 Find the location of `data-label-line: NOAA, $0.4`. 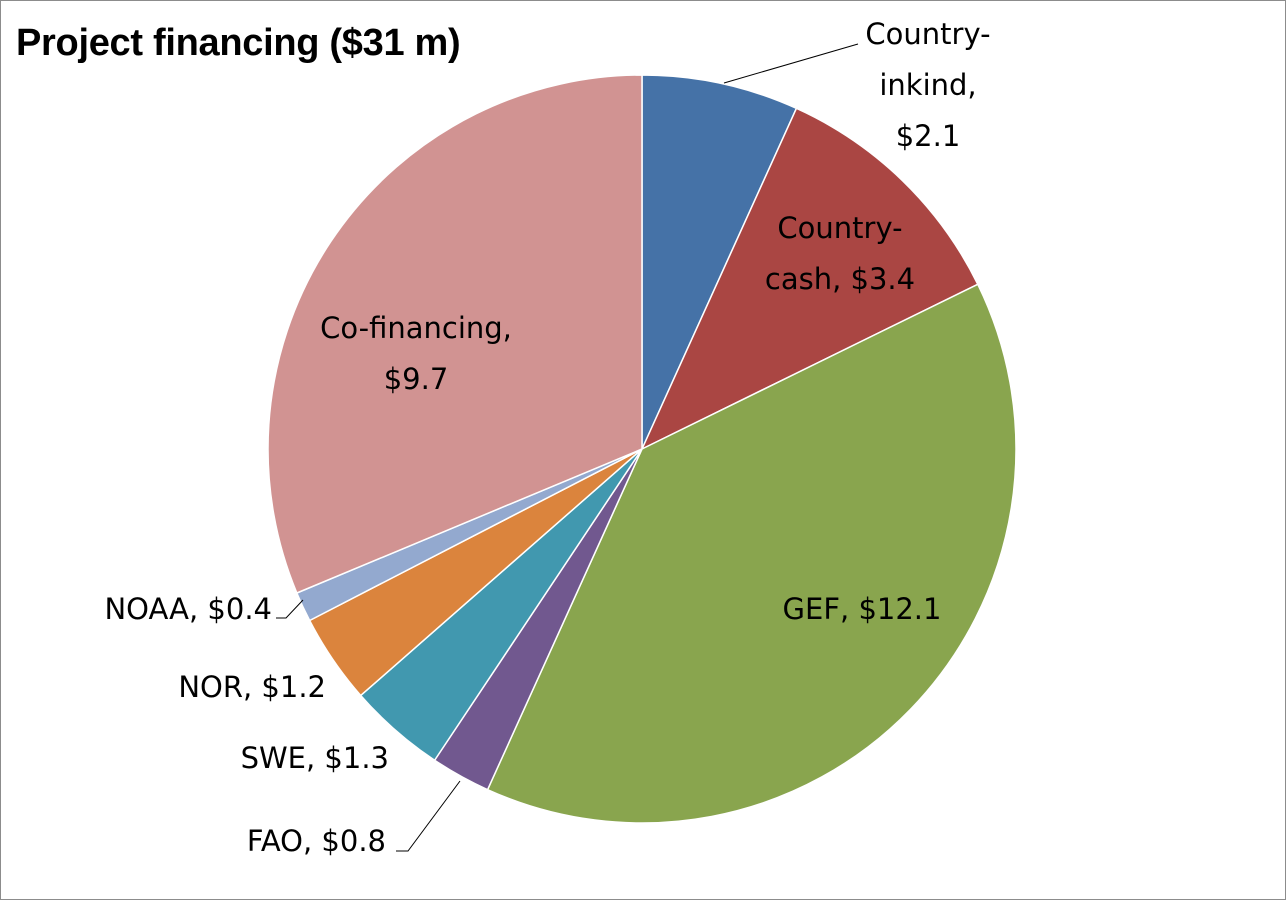

data-label-line: NOAA, $0.4 is located at coordinates (188, 609).